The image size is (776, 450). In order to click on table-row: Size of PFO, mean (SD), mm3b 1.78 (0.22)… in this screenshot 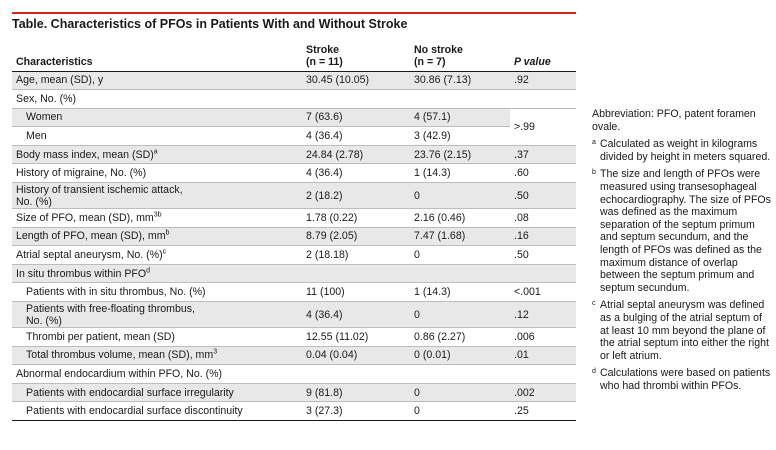, I will do `click(294, 218)`.